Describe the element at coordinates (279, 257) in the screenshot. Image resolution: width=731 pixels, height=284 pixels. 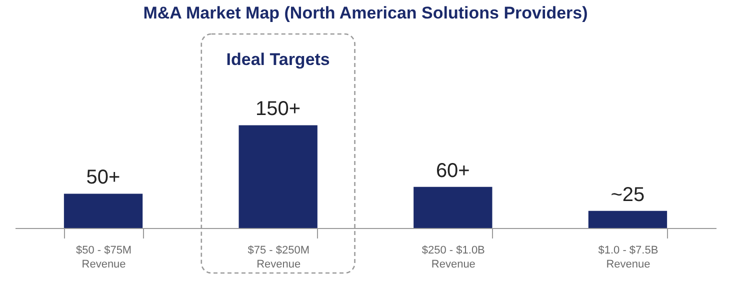
I see `x-tick-label: $75 - $250M Revenue` at that location.